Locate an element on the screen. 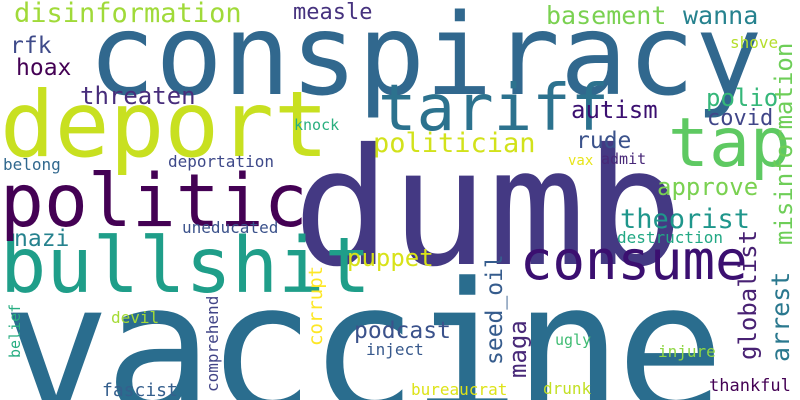  word: belief is located at coordinates (15, 330).